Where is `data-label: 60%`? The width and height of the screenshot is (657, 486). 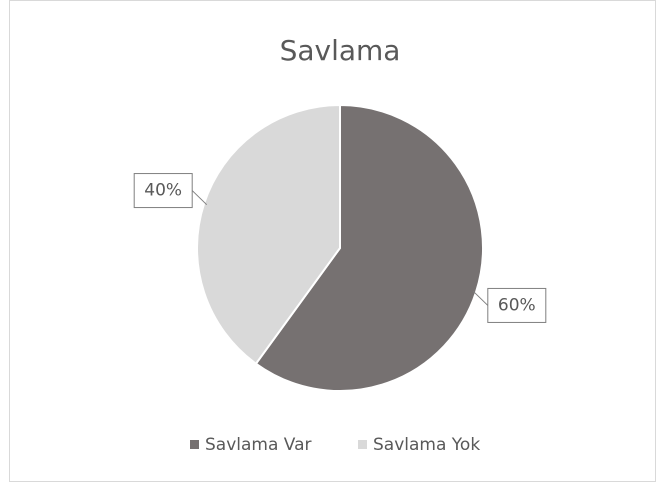
data-label: 60% is located at coordinates (517, 305).